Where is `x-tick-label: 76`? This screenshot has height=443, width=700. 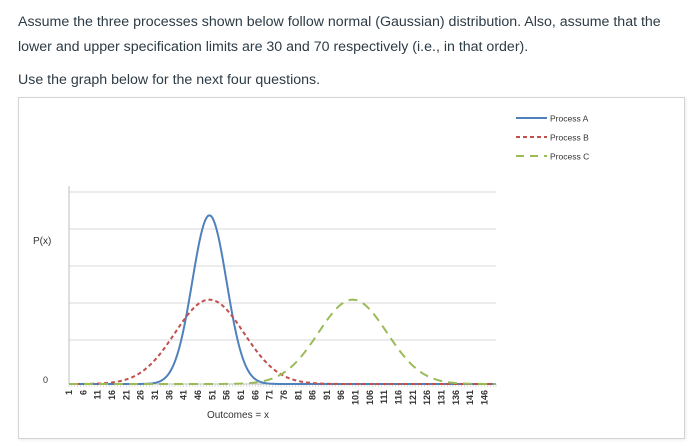
x-tick-label: 76 is located at coordinates (284, 395).